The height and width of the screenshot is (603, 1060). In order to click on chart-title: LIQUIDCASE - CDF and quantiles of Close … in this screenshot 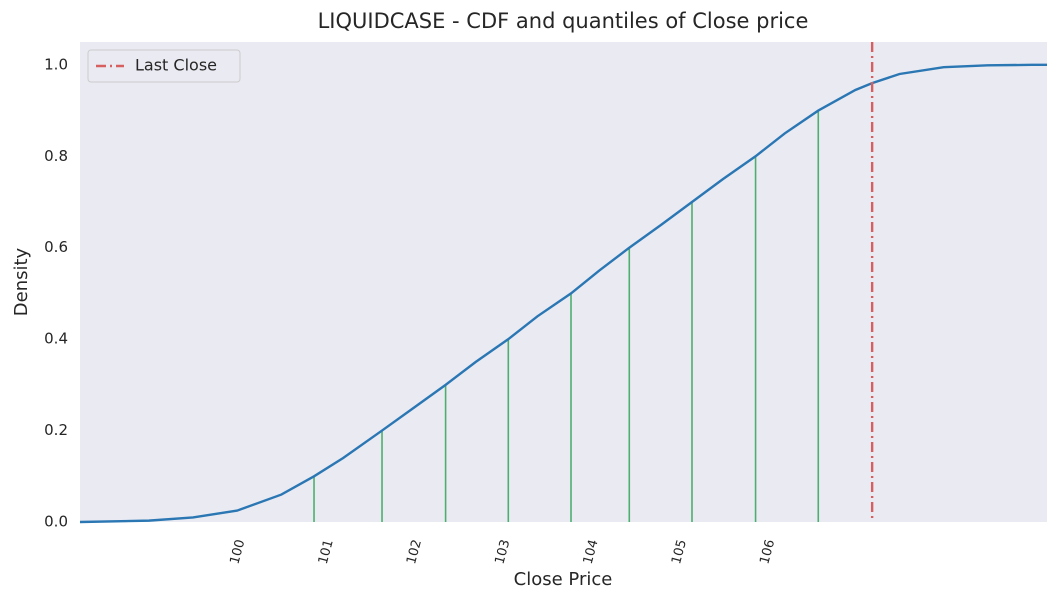, I will do `click(563, 21)`.